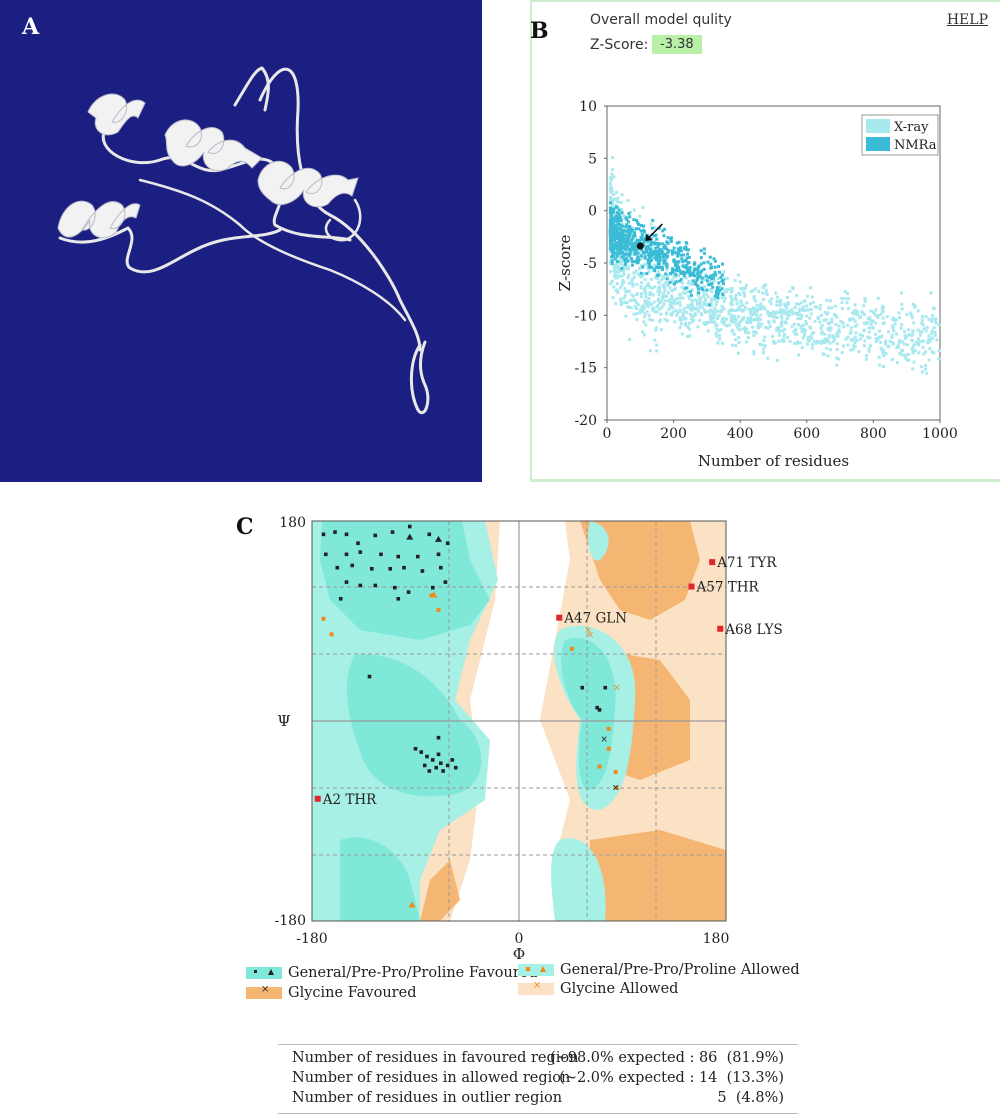  I want to click on y-tick-label: -15, so click(585, 369).